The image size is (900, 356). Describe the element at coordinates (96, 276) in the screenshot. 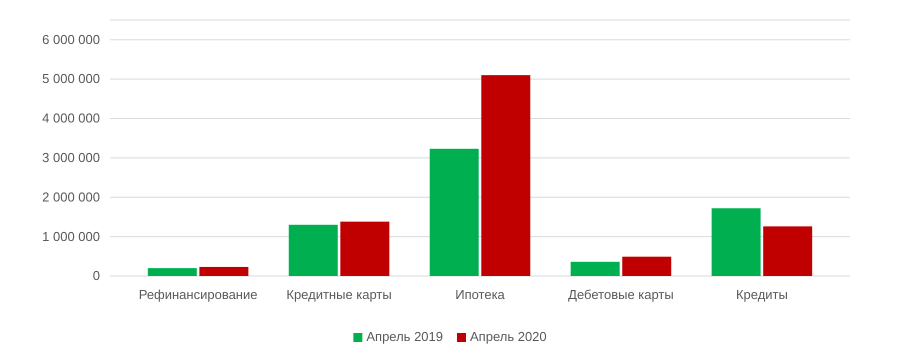

I see `y-tick-label: 0` at that location.